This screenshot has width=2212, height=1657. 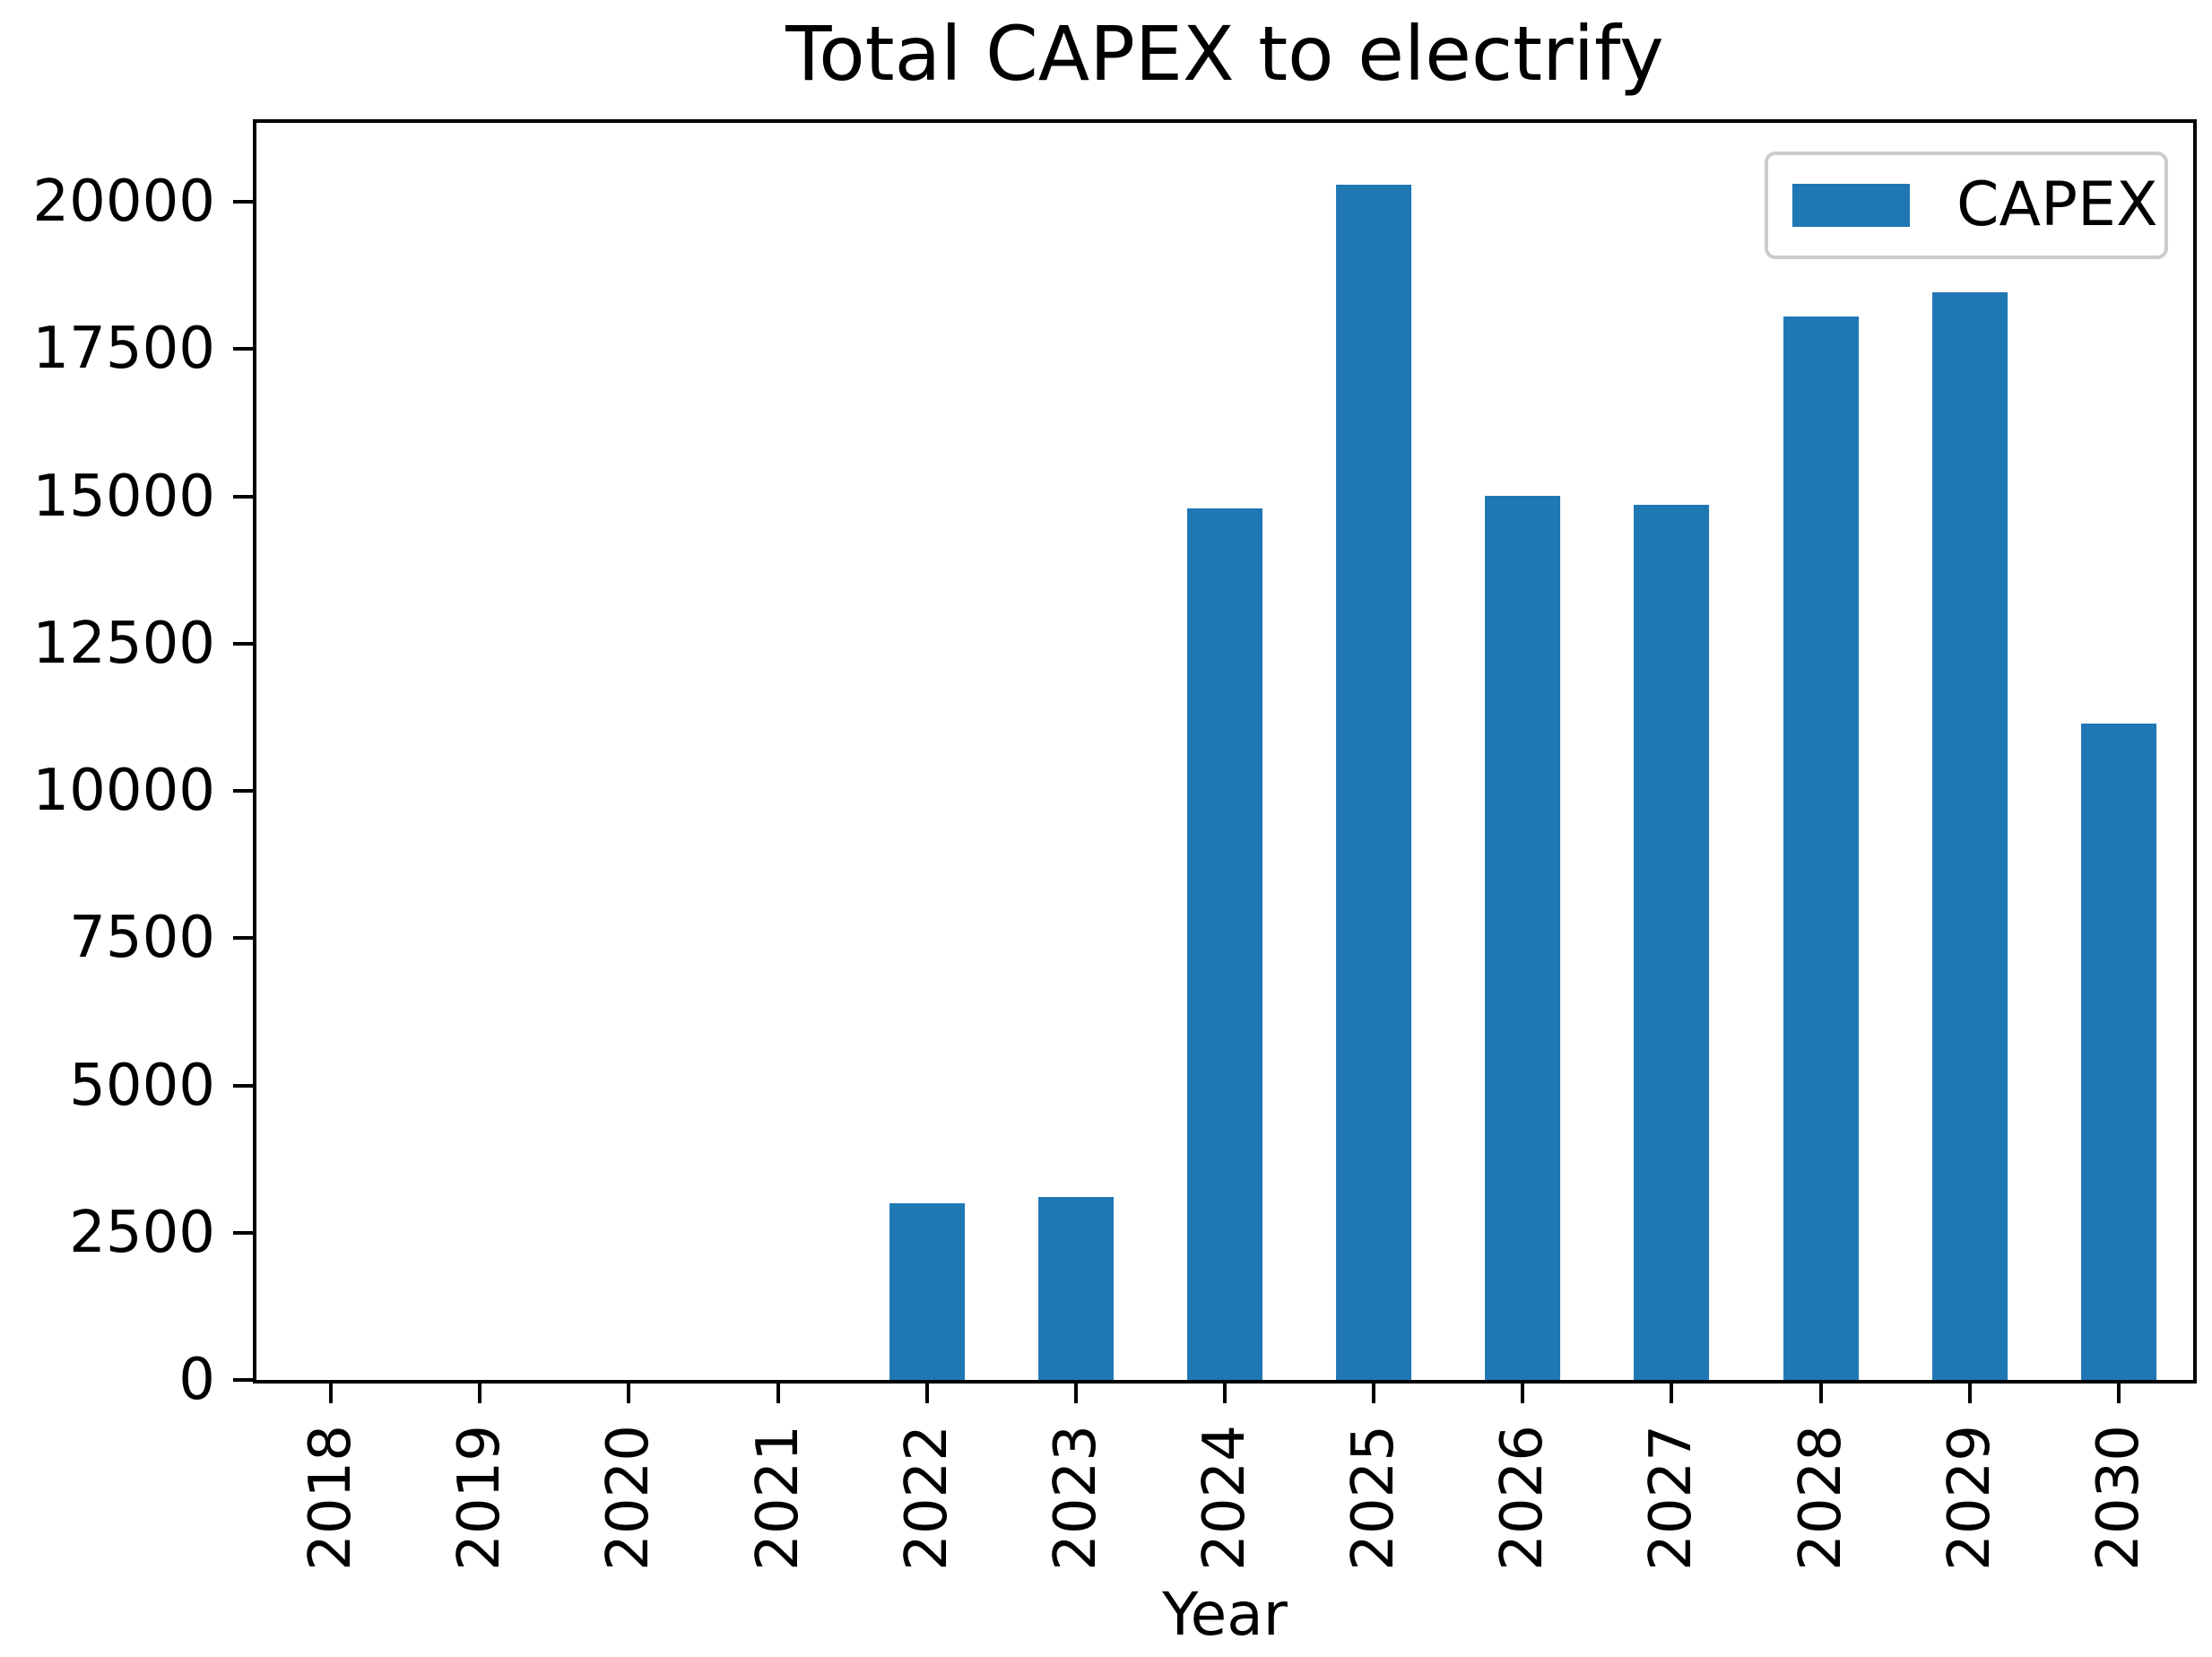 I want to click on x-tick-mark-2028, so click(x=1820, y=1394).